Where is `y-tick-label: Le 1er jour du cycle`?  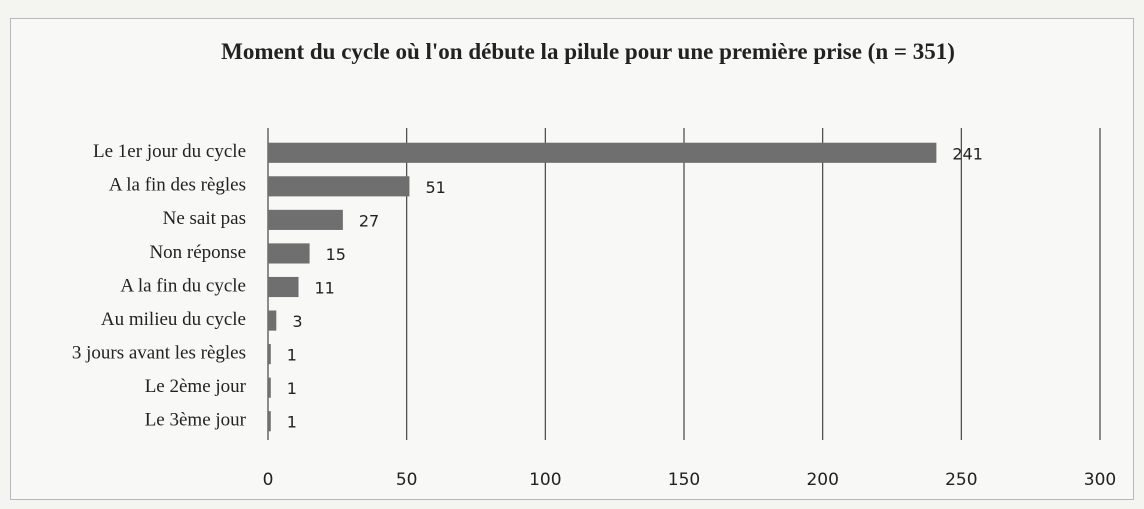 y-tick-label: Le 1er jour du cycle is located at coordinates (169, 151).